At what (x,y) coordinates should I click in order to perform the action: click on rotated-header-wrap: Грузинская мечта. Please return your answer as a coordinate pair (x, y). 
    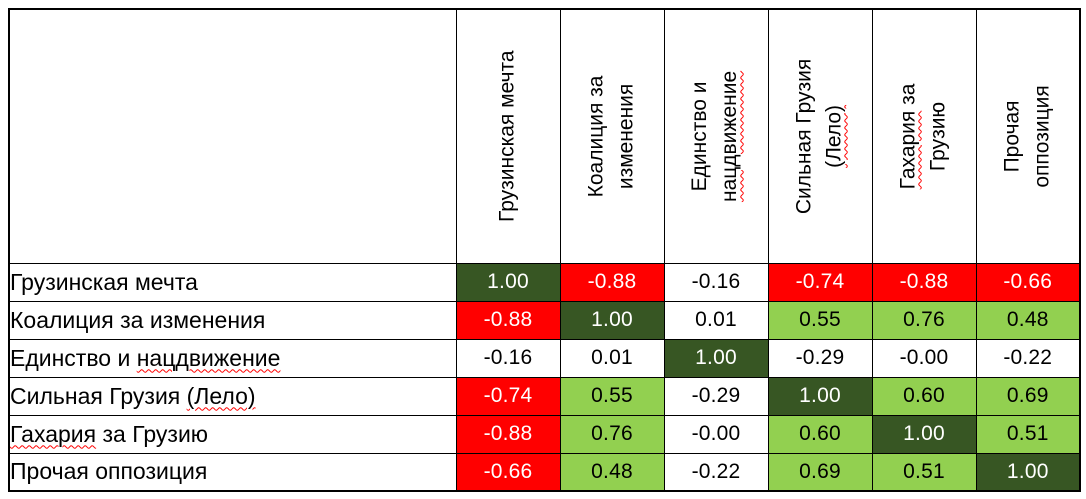
    Looking at the image, I should click on (508, 136).